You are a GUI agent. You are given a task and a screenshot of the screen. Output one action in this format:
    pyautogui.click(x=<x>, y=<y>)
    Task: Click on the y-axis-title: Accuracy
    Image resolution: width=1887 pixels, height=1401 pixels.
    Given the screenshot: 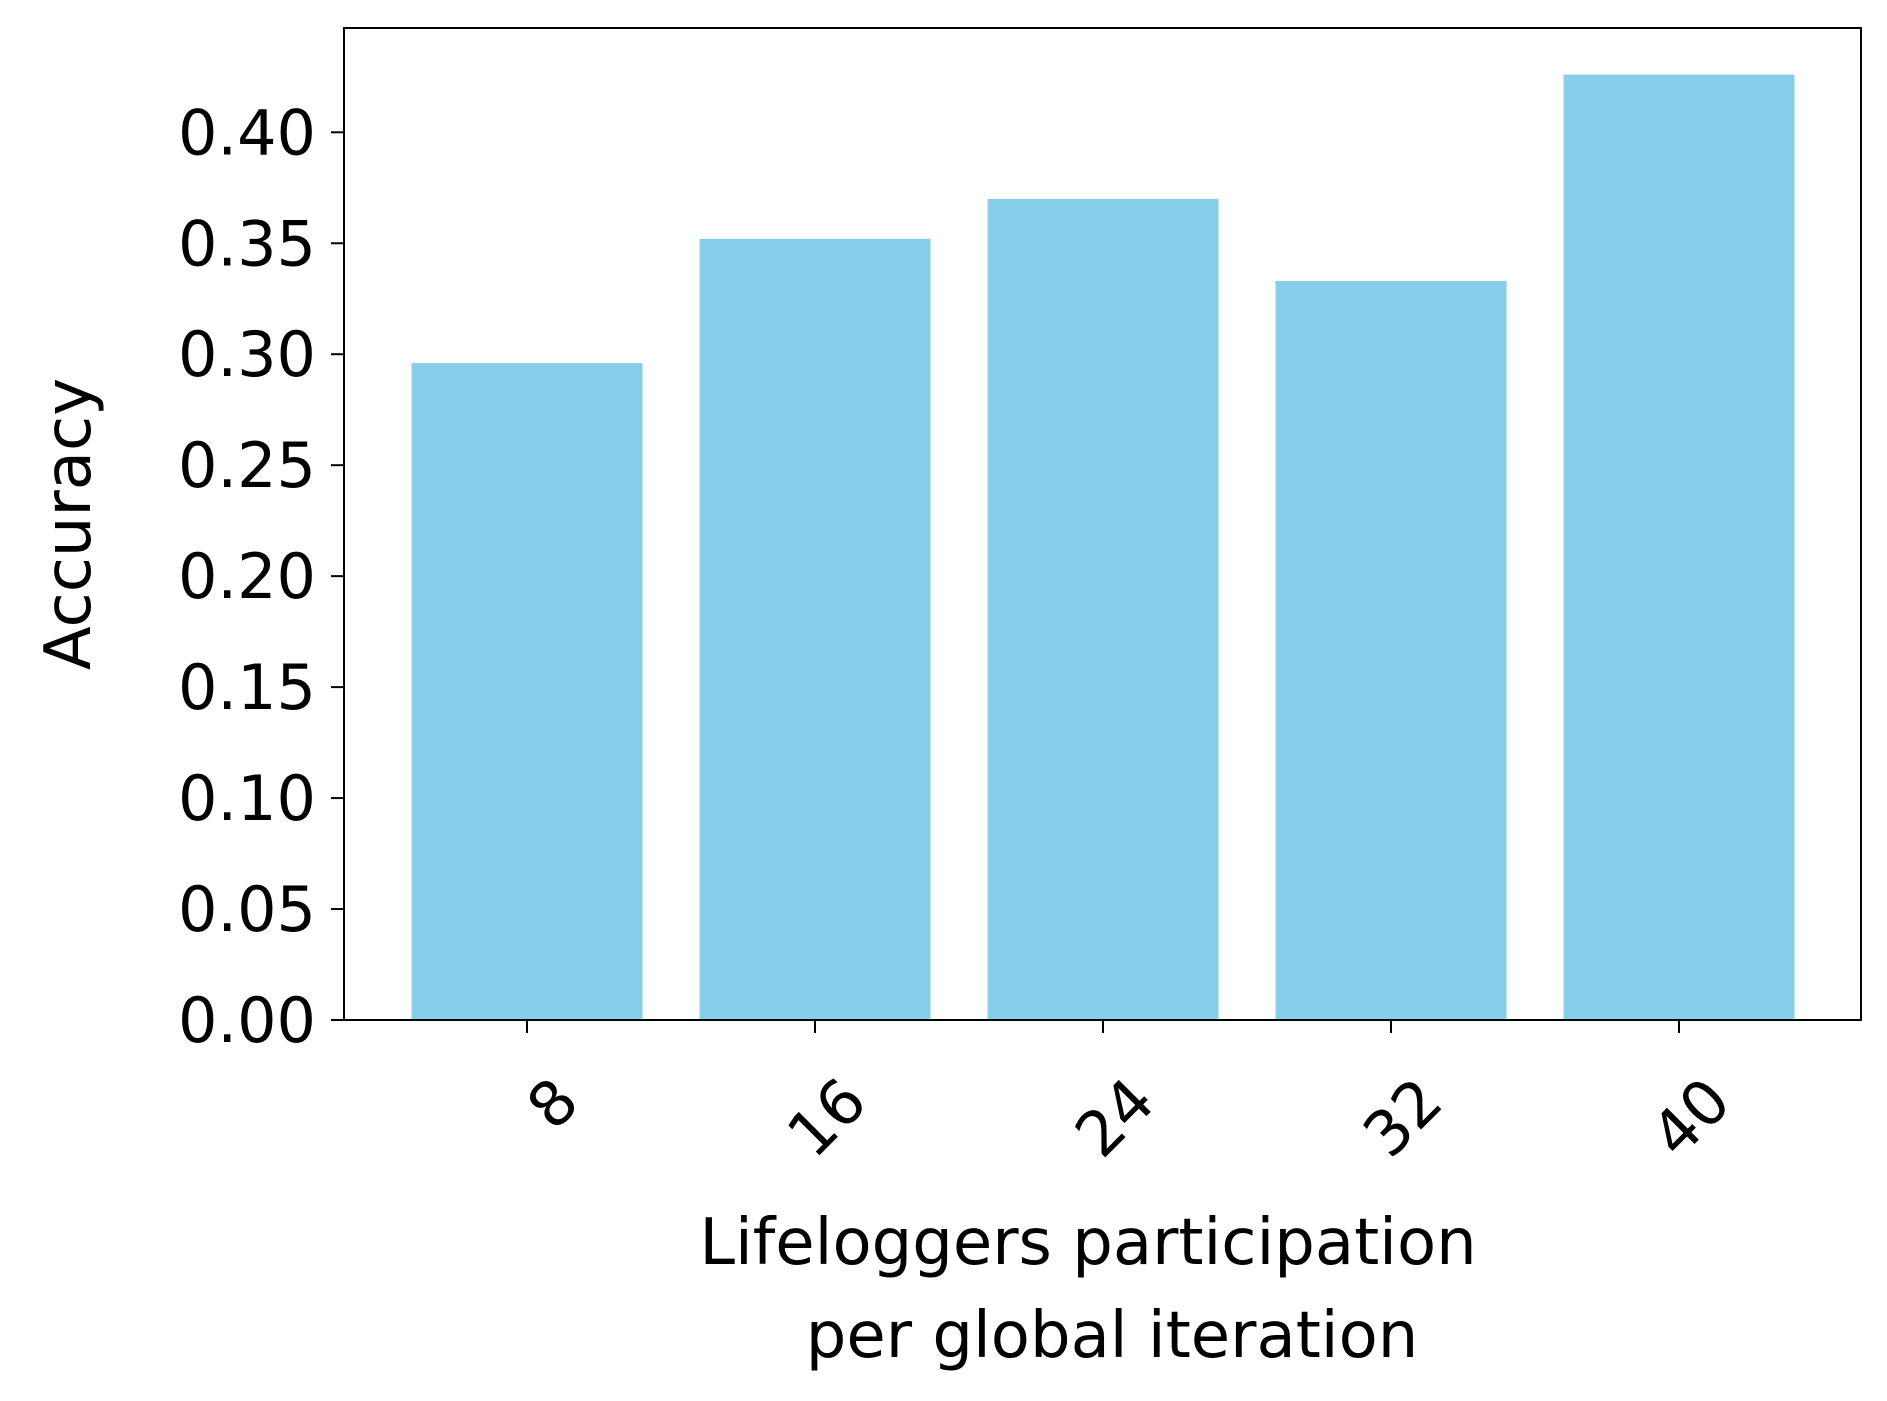 What is the action you would take?
    pyautogui.click(x=69, y=524)
    